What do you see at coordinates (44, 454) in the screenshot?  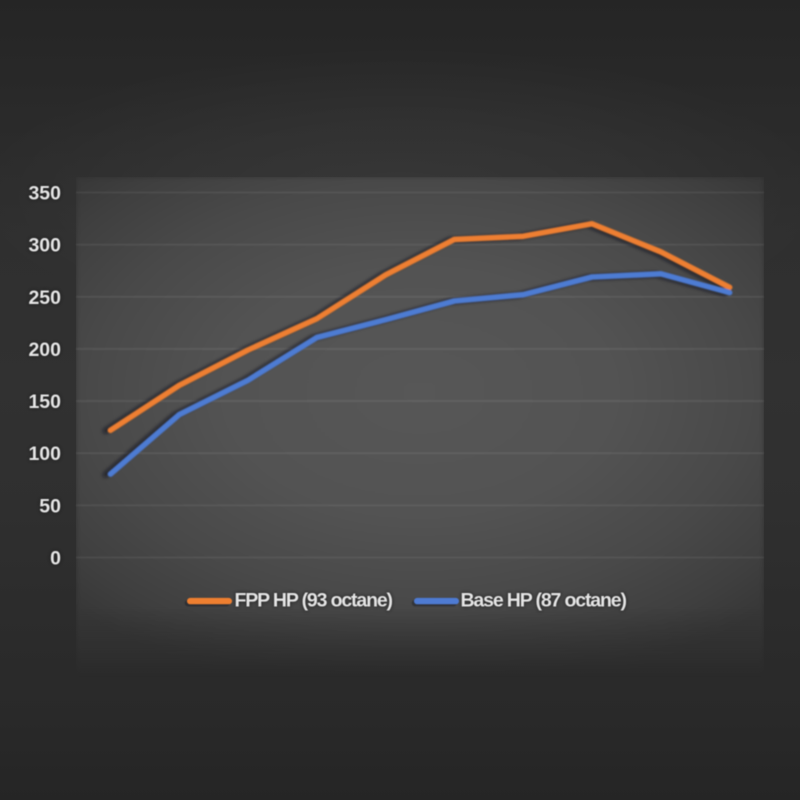 I see `svg-text: 100` at bounding box center [44, 454].